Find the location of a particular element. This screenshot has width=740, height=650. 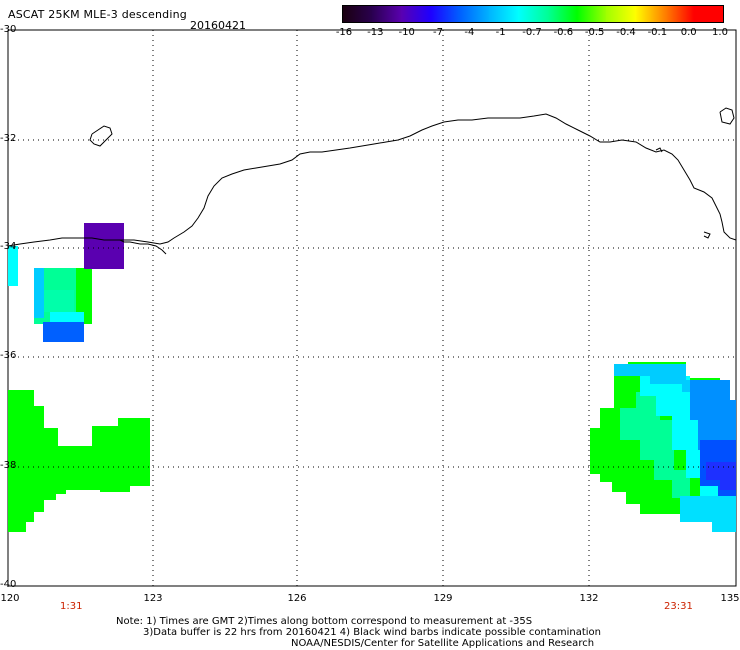

colorbar-tick-label: -0.4 is located at coordinates (626, 32).